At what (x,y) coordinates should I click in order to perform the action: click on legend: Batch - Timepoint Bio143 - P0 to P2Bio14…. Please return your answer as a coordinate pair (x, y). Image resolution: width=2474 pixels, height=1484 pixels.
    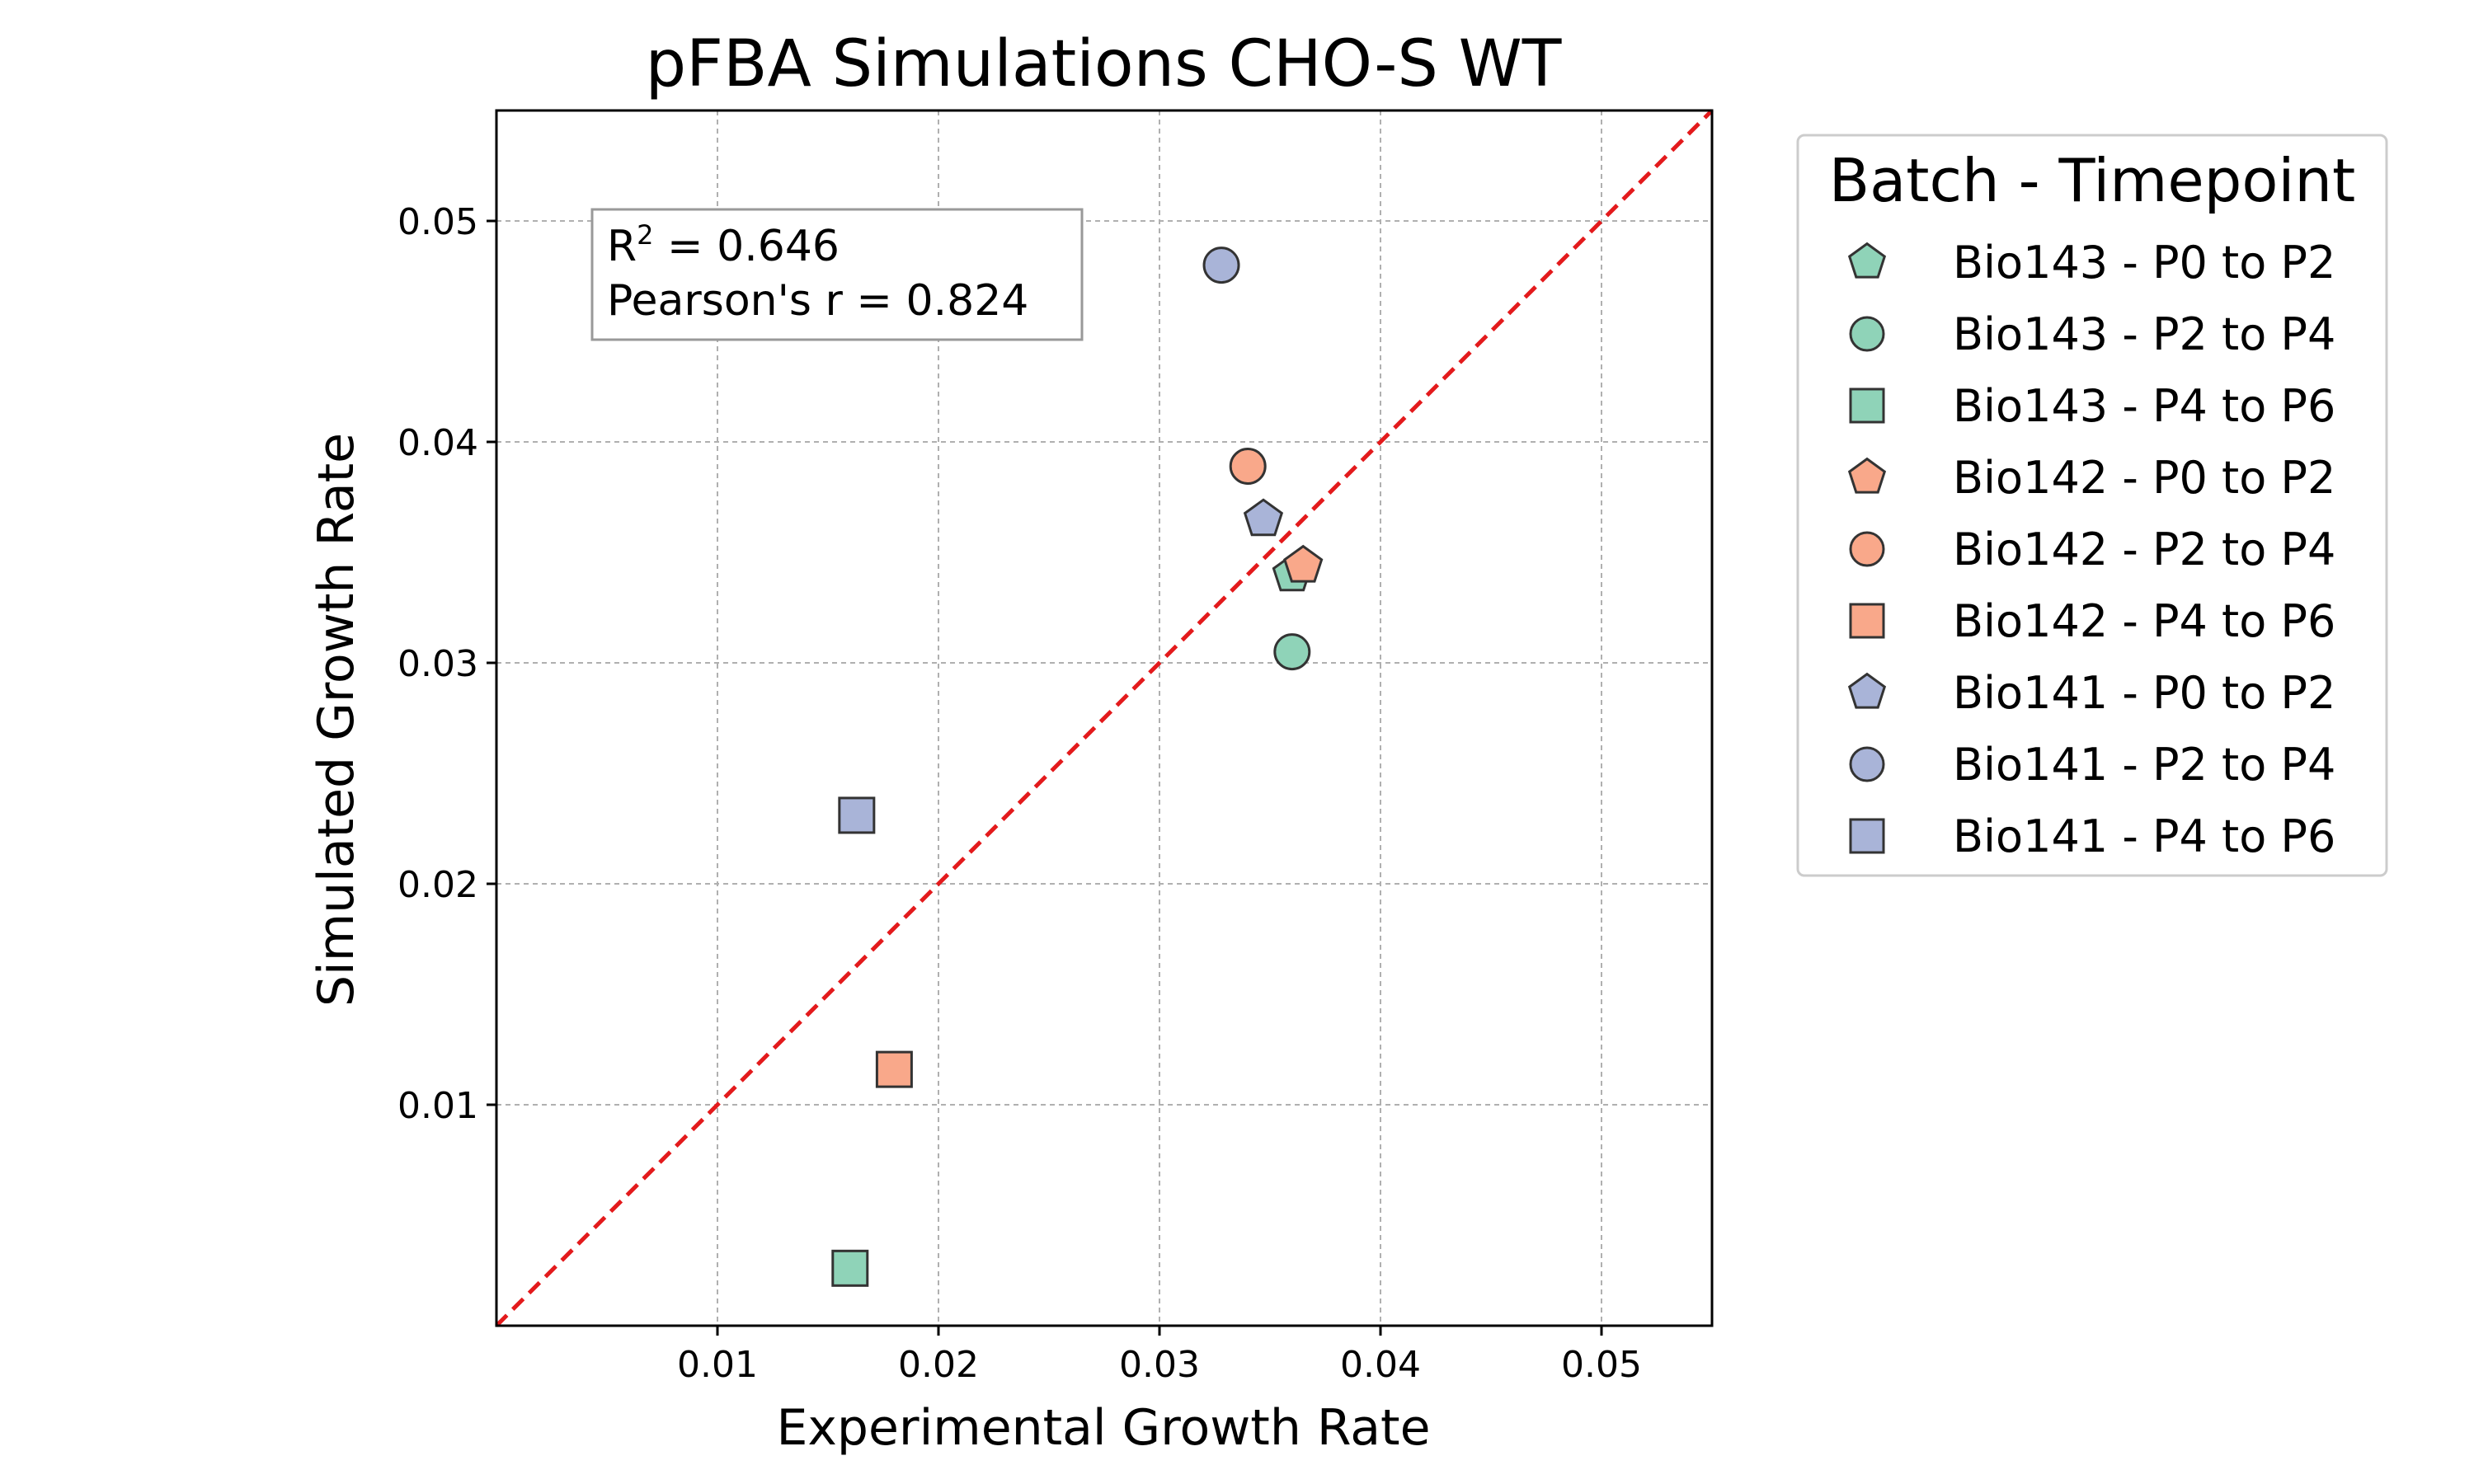
    Looking at the image, I should click on (2092, 505).